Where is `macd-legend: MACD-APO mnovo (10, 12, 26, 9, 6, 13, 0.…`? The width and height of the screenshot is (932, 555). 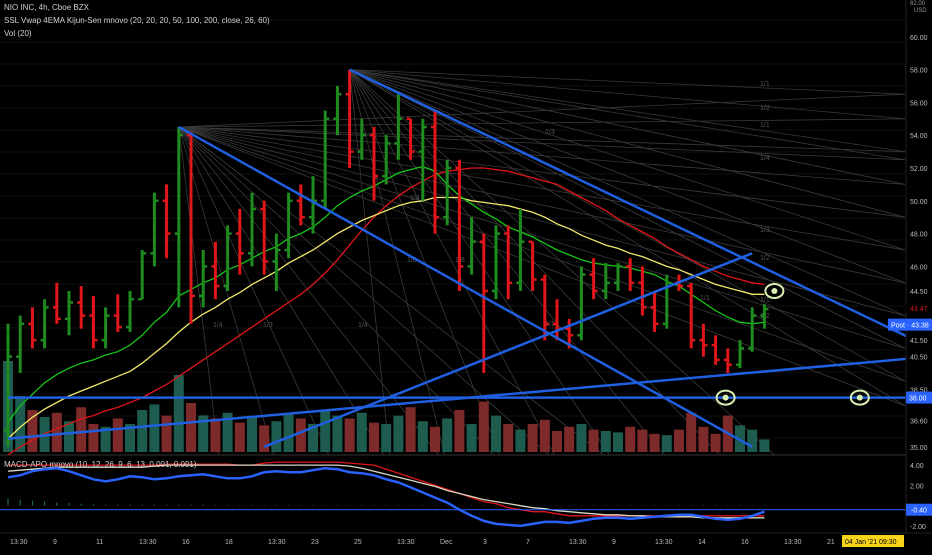 macd-legend: MACD-APO mnovo (10, 12, 26, 9, 6, 13, 0.… is located at coordinates (100, 464).